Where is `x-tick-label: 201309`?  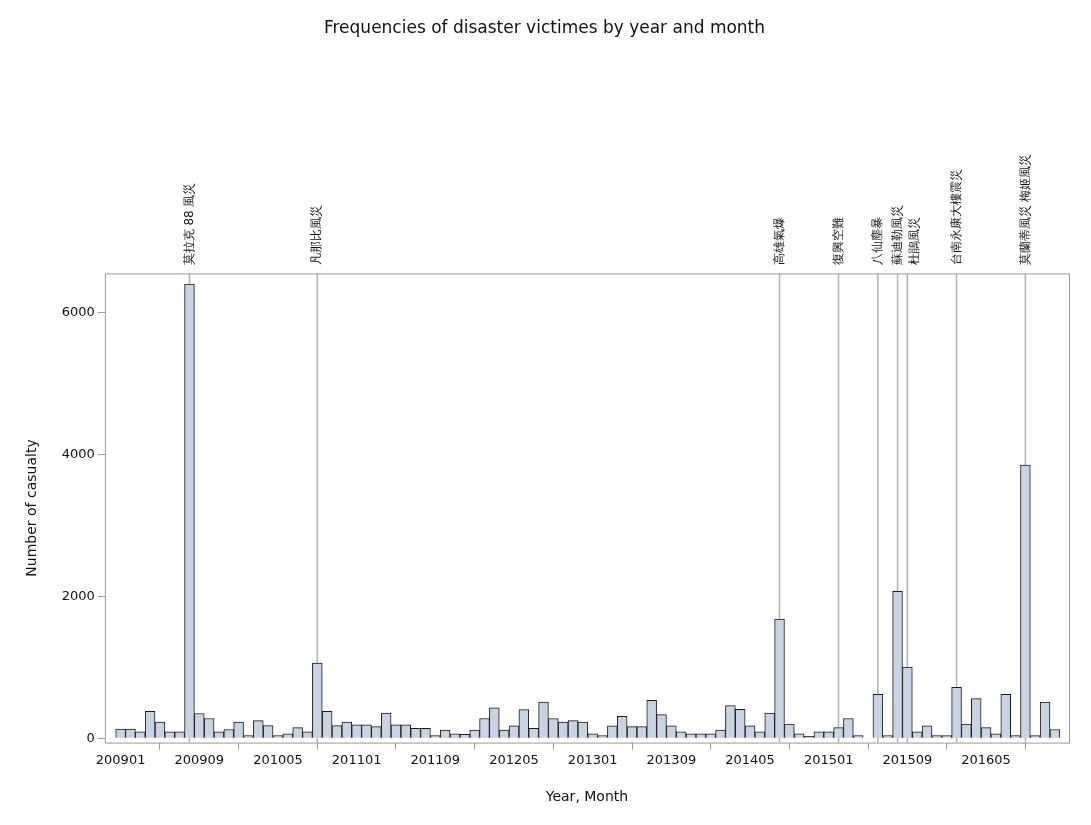 x-tick-label: 201309 is located at coordinates (671, 759).